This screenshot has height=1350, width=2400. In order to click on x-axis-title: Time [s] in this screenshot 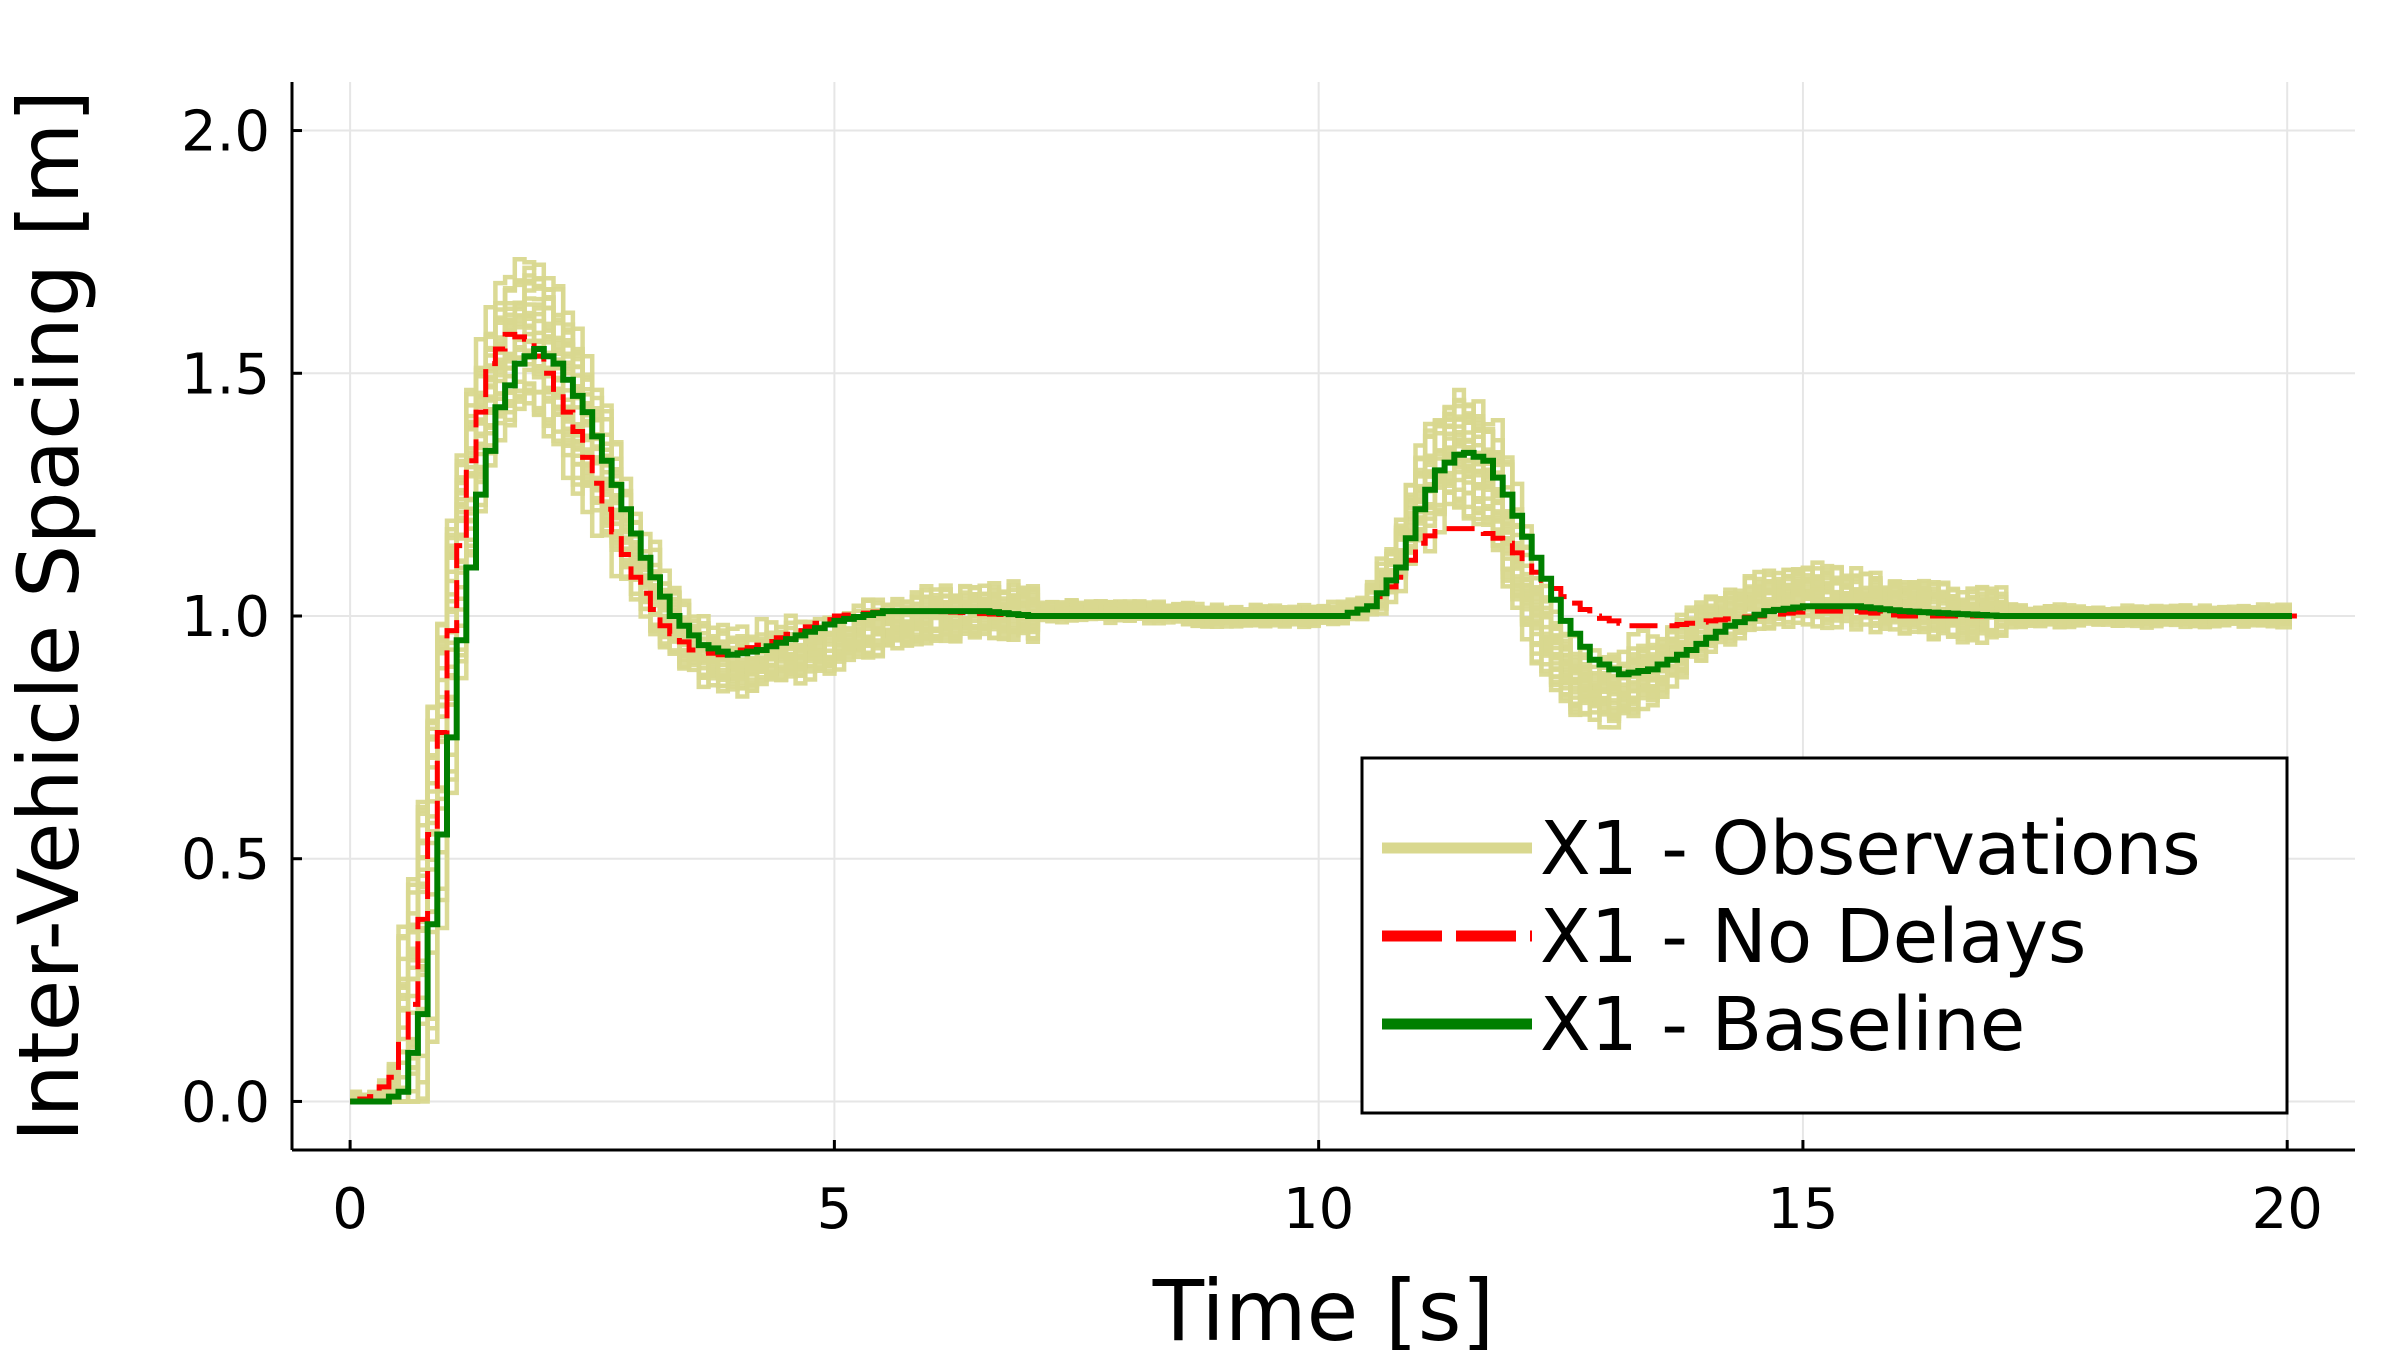, I will do `click(1323, 1306)`.